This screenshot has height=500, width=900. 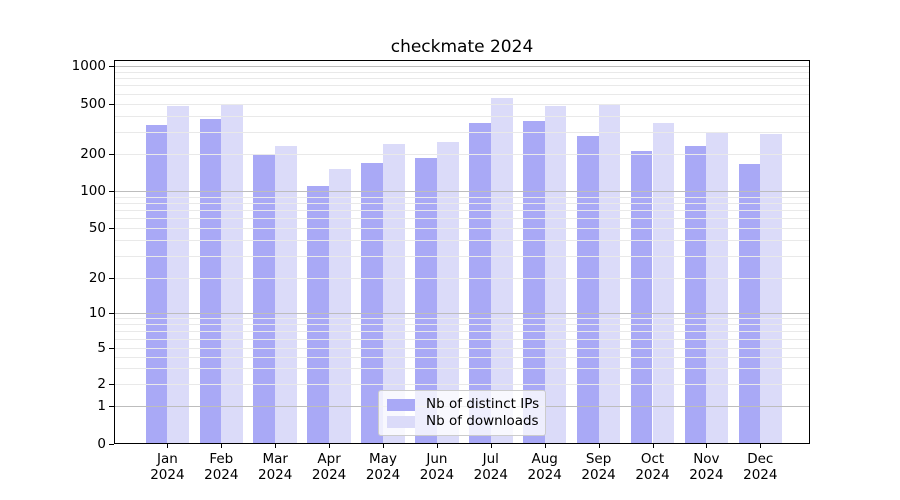 I want to click on legend: Nb of distinct IPs Nb of downloads, so click(x=462, y=413).